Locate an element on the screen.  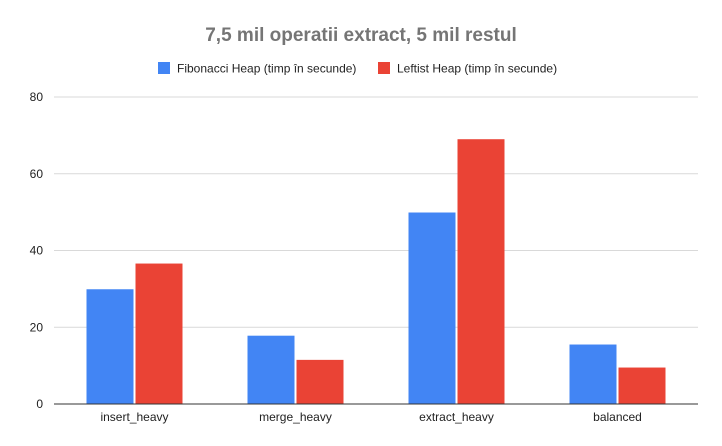
y-axis-ticks: 0 20 40 60 80 is located at coordinates (37, 250).